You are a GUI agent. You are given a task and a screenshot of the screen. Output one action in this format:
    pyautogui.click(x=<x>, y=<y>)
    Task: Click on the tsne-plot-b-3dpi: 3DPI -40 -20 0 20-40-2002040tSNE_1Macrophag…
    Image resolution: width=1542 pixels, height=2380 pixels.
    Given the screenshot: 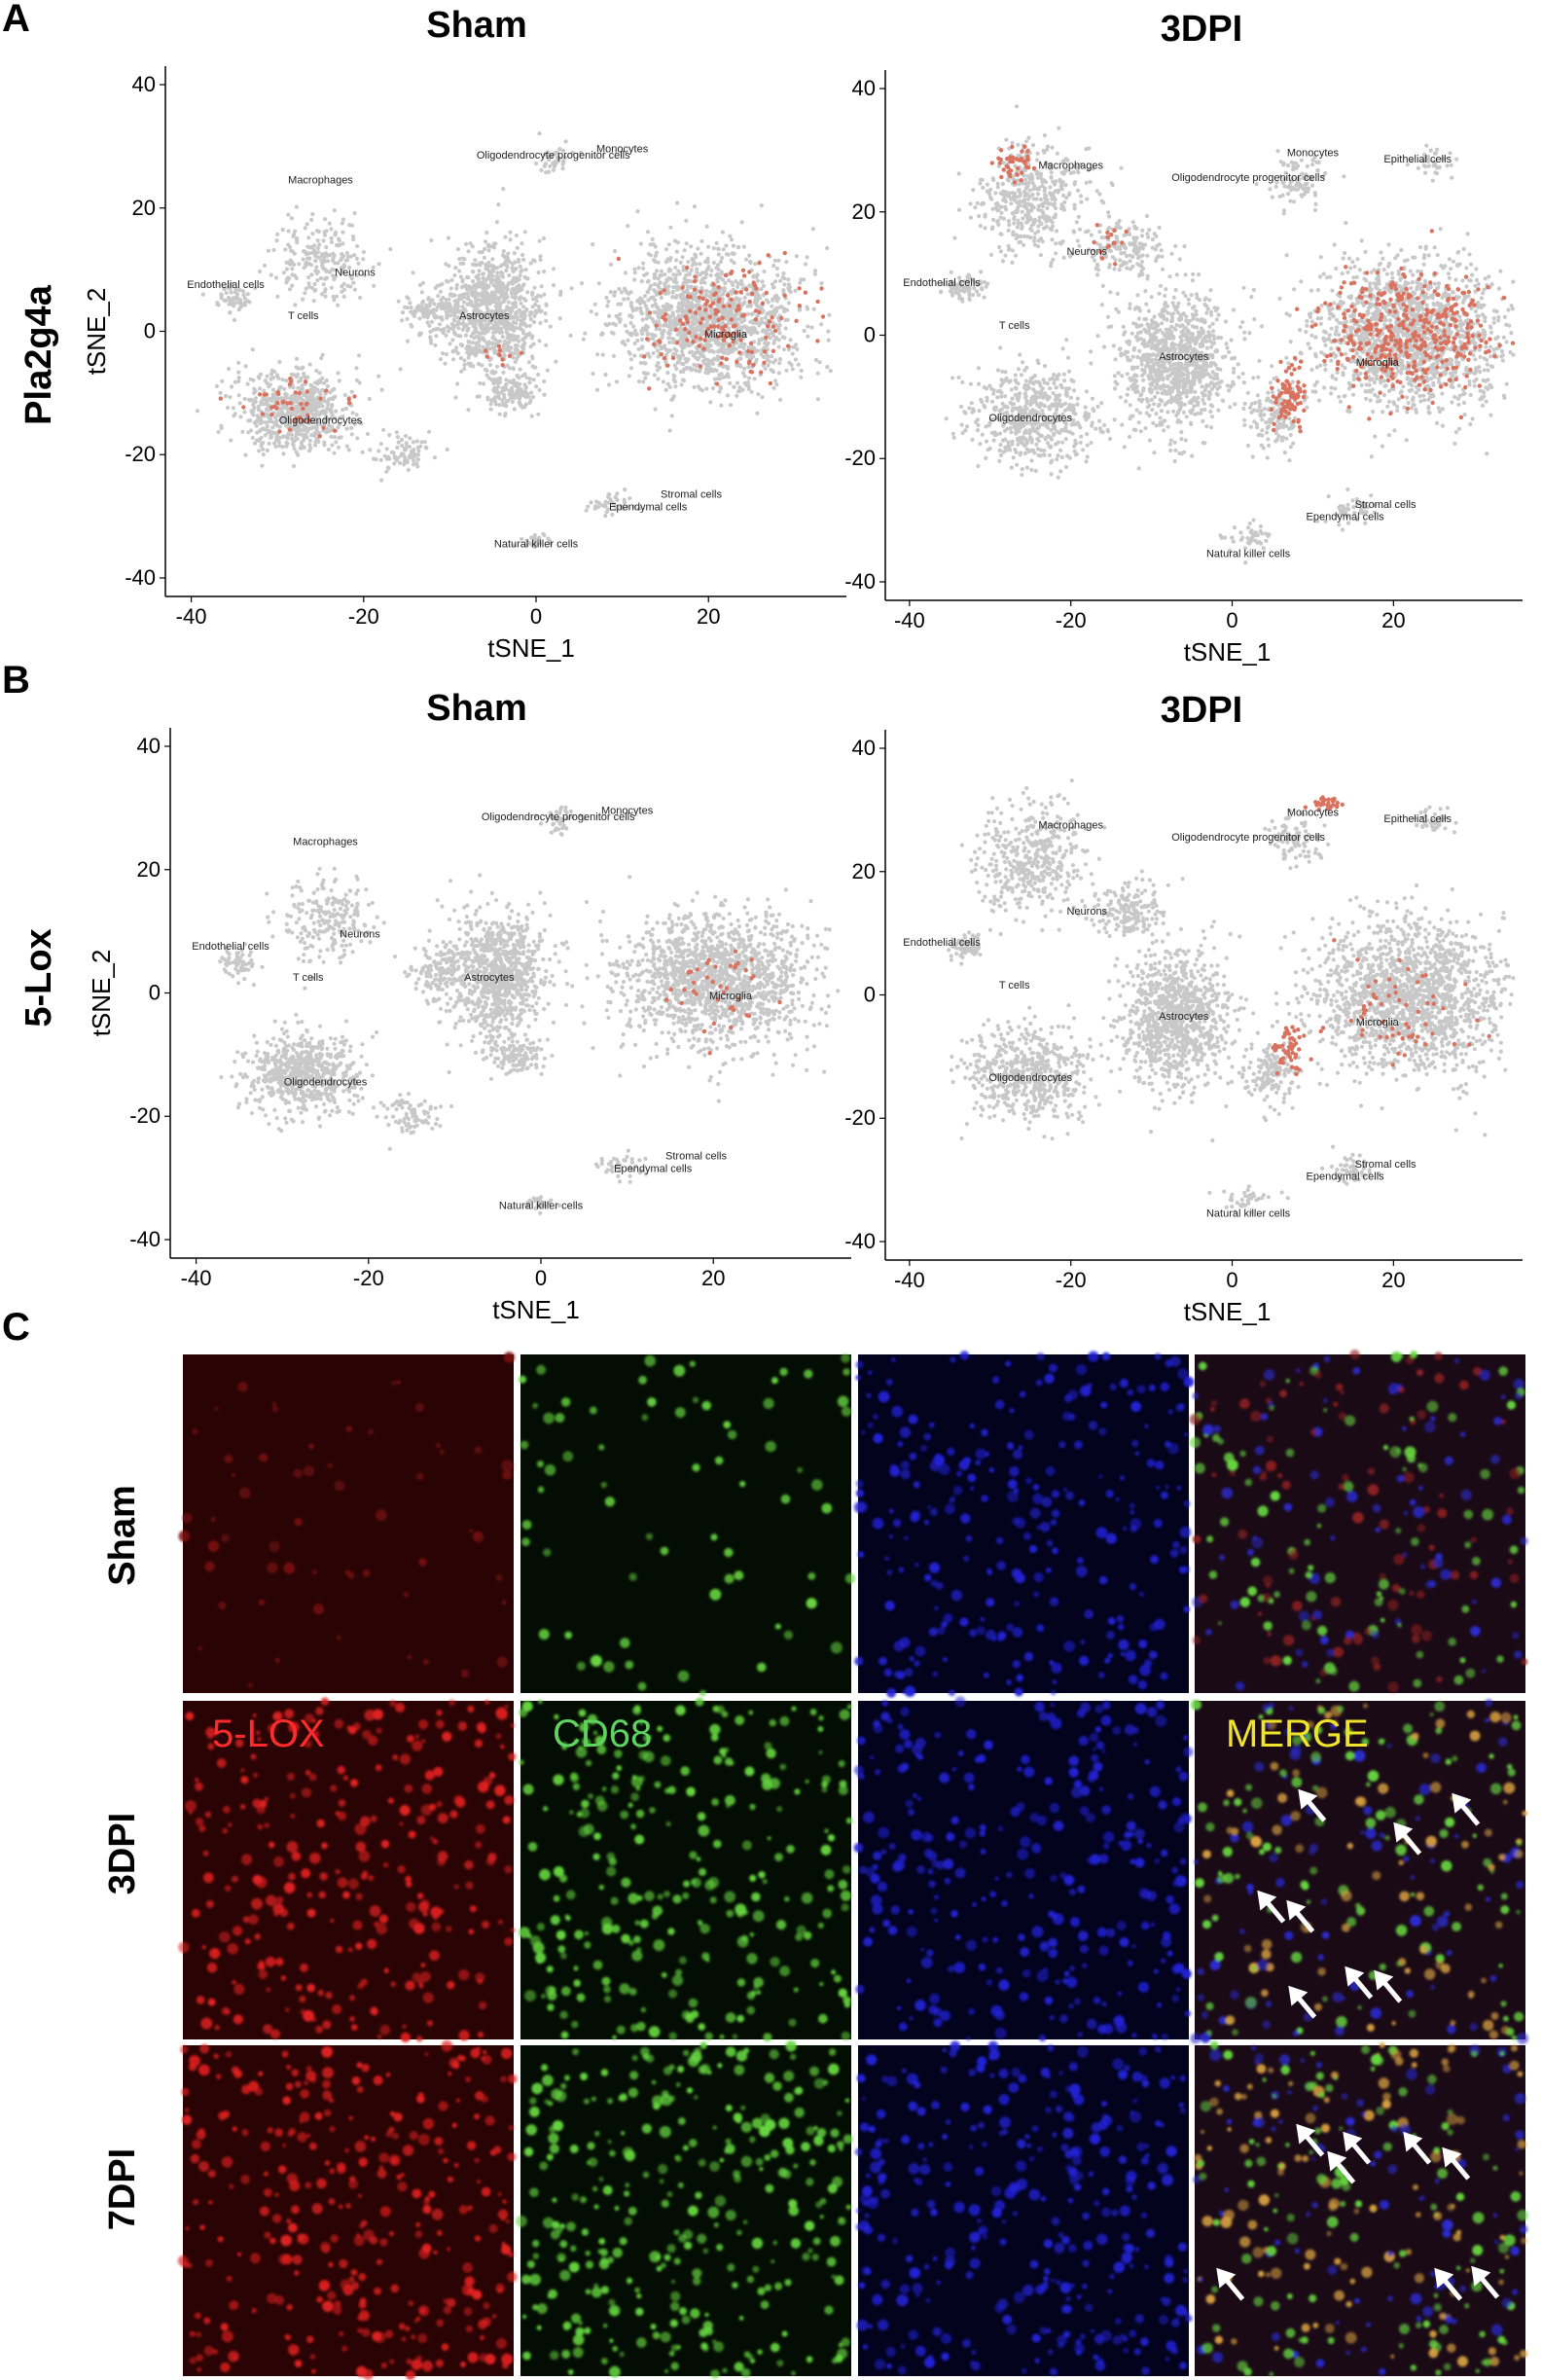 What is the action you would take?
    pyautogui.click(x=1183, y=1008)
    